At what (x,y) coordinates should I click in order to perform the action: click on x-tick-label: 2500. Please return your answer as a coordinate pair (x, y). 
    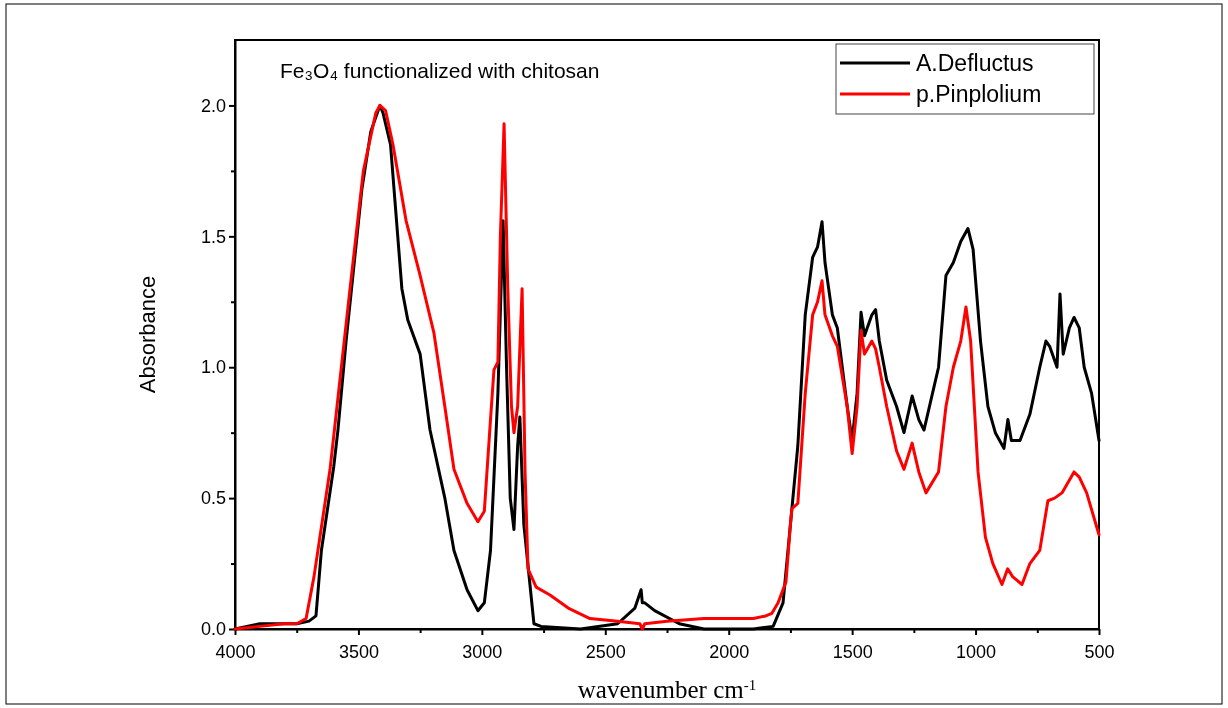
    Looking at the image, I should click on (605, 651).